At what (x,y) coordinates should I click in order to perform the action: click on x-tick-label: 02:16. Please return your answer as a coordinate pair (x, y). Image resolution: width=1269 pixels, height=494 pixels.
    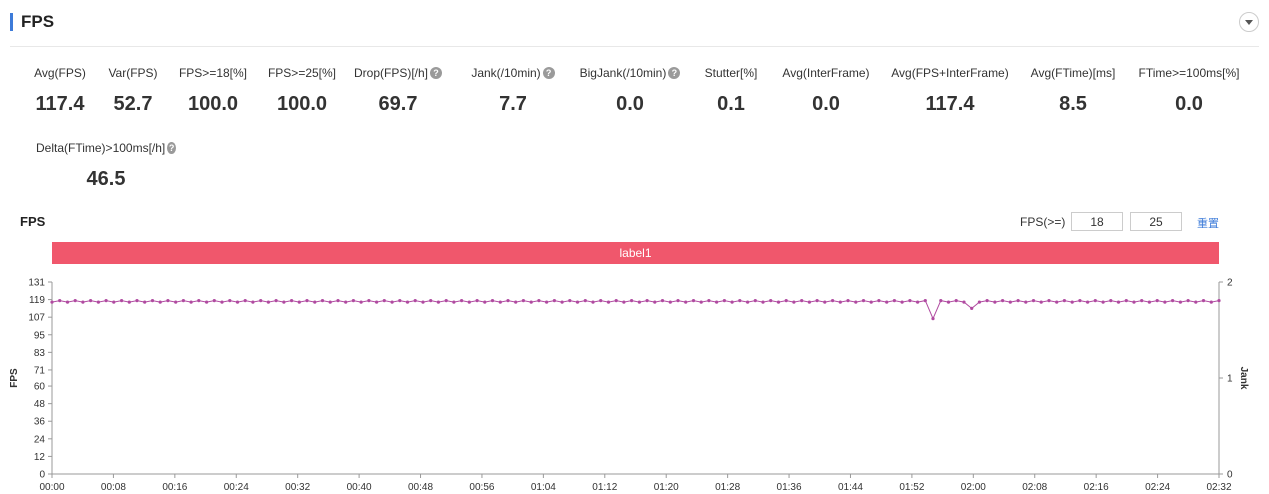
    Looking at the image, I should click on (1096, 487).